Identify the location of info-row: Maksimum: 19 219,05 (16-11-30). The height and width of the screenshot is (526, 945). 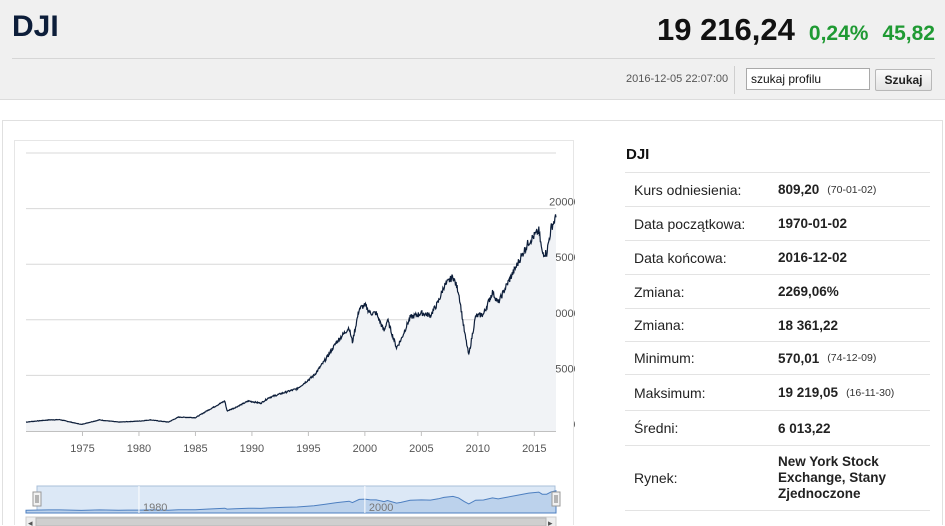
(777, 393).